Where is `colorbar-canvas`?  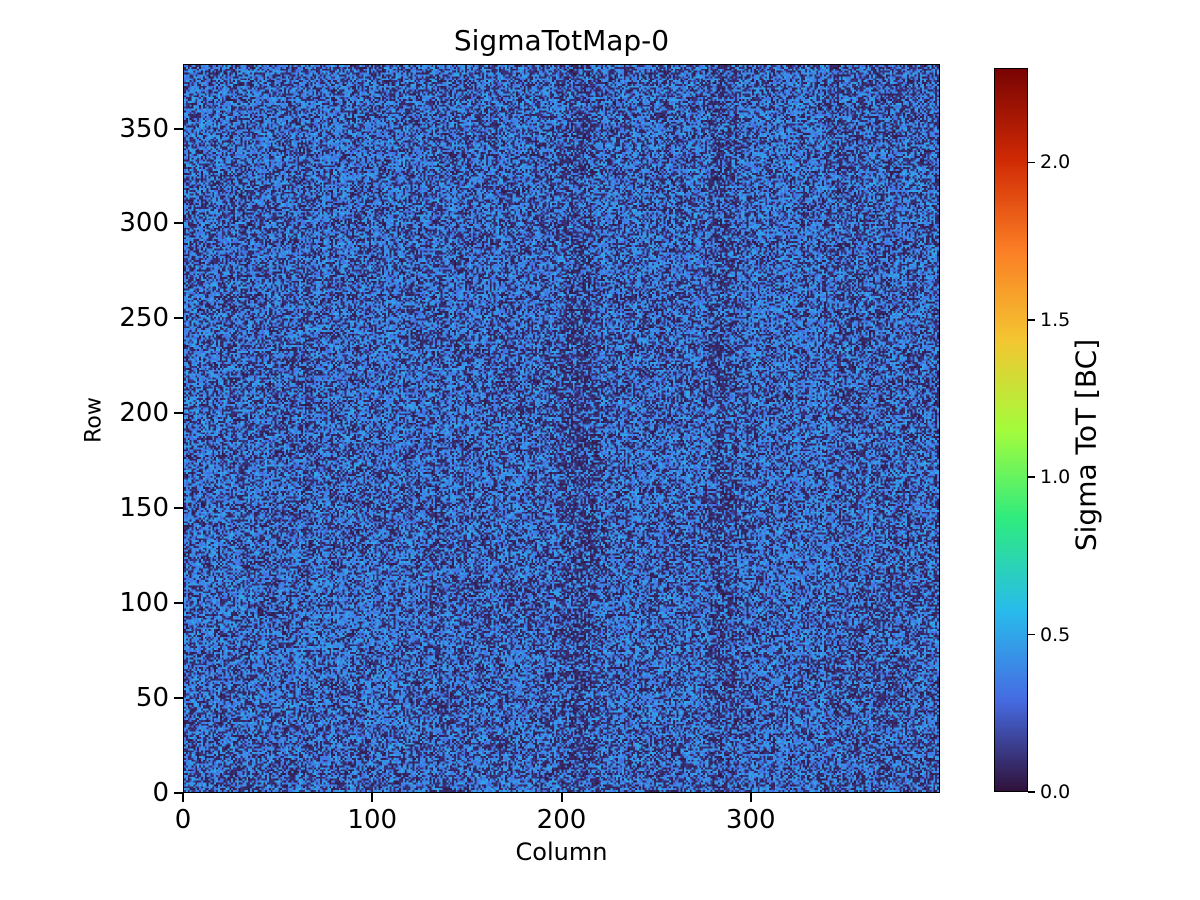
colorbar-canvas is located at coordinates (1011, 430).